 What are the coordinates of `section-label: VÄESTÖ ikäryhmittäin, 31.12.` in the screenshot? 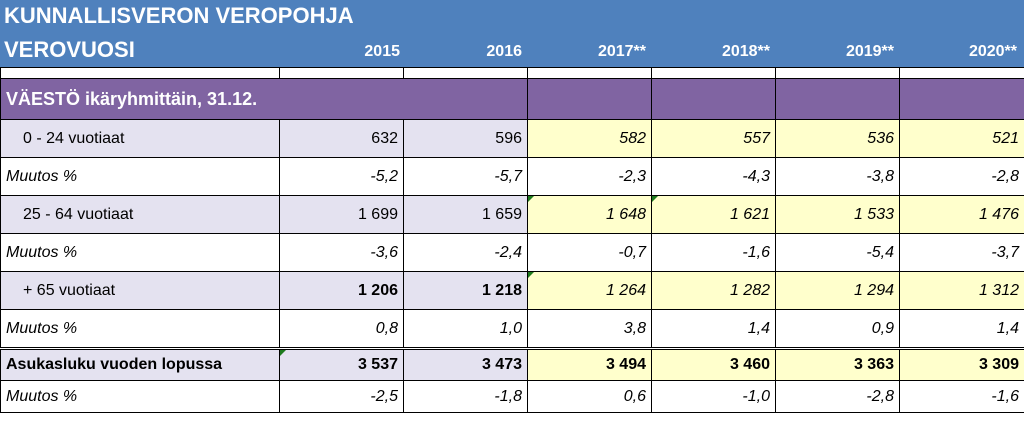 It's located at (264, 99).